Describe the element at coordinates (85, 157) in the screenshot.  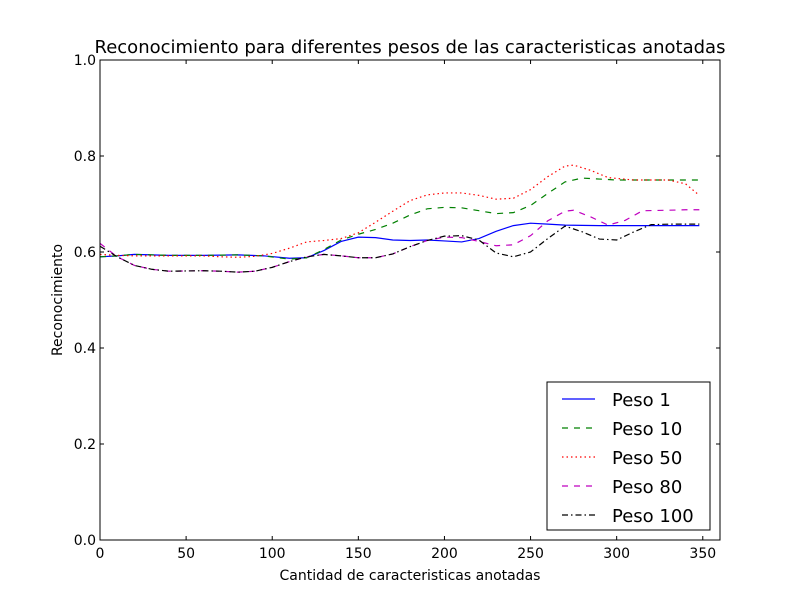
I see `y-tick-label: 0.8` at that location.